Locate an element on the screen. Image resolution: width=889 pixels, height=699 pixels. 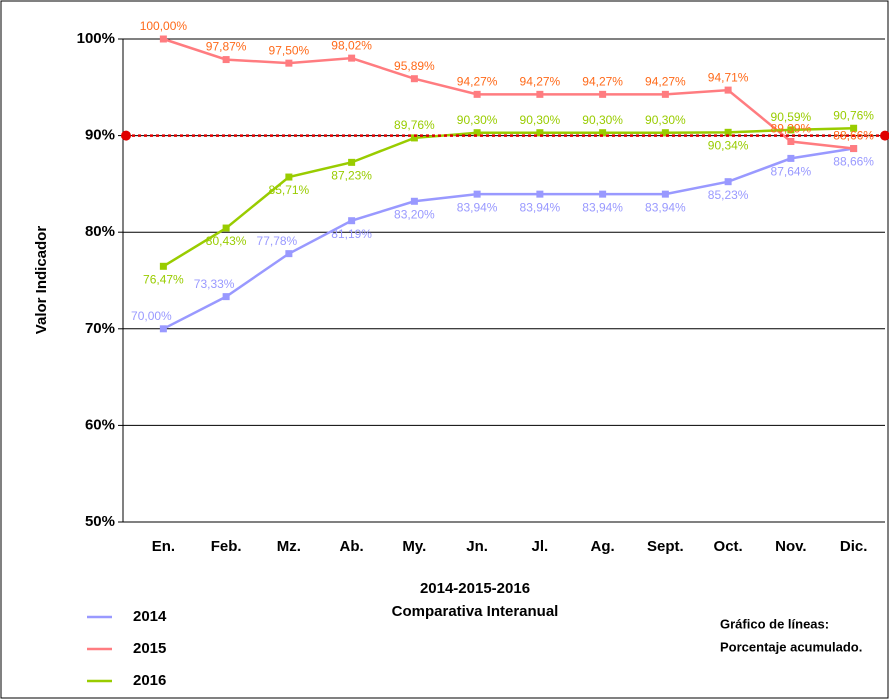
value-label: 100,00% is located at coordinates (164, 26).